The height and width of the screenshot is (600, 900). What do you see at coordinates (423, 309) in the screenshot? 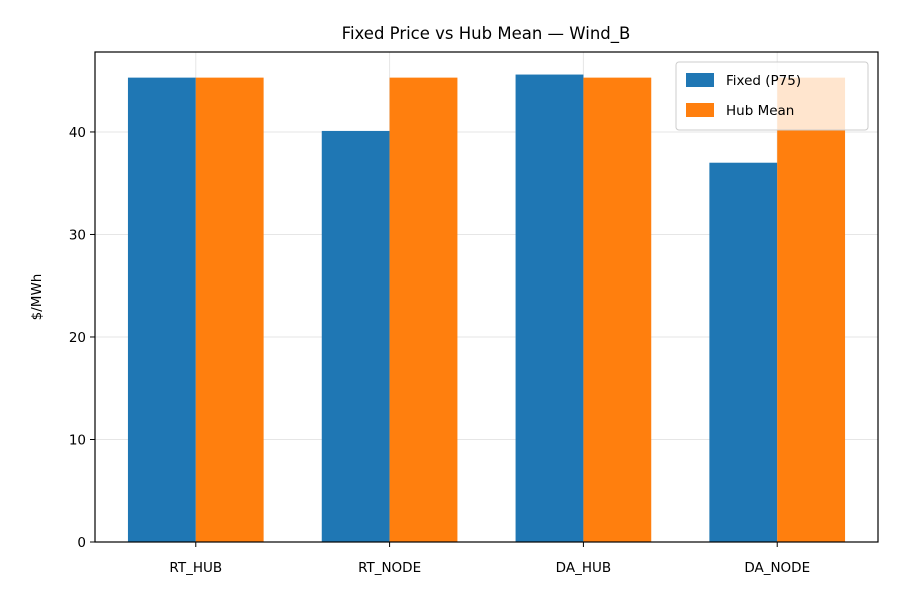
I see `bar-hub-mean-rt-node` at bounding box center [423, 309].